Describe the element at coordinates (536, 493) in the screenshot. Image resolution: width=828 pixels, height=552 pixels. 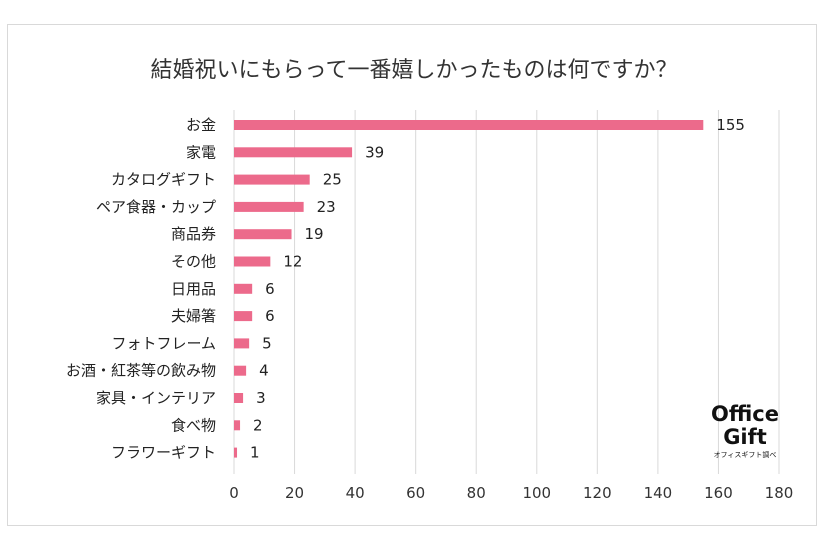
I see `x-tick-label: 100` at that location.